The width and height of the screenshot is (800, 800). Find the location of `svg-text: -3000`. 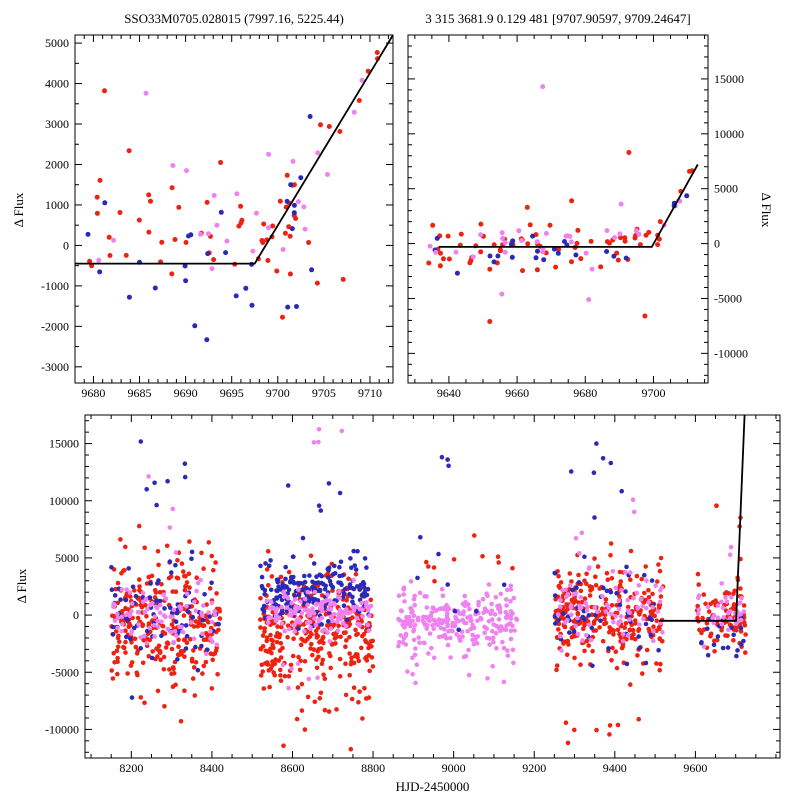

svg-text: -3000 is located at coordinates (55, 367).